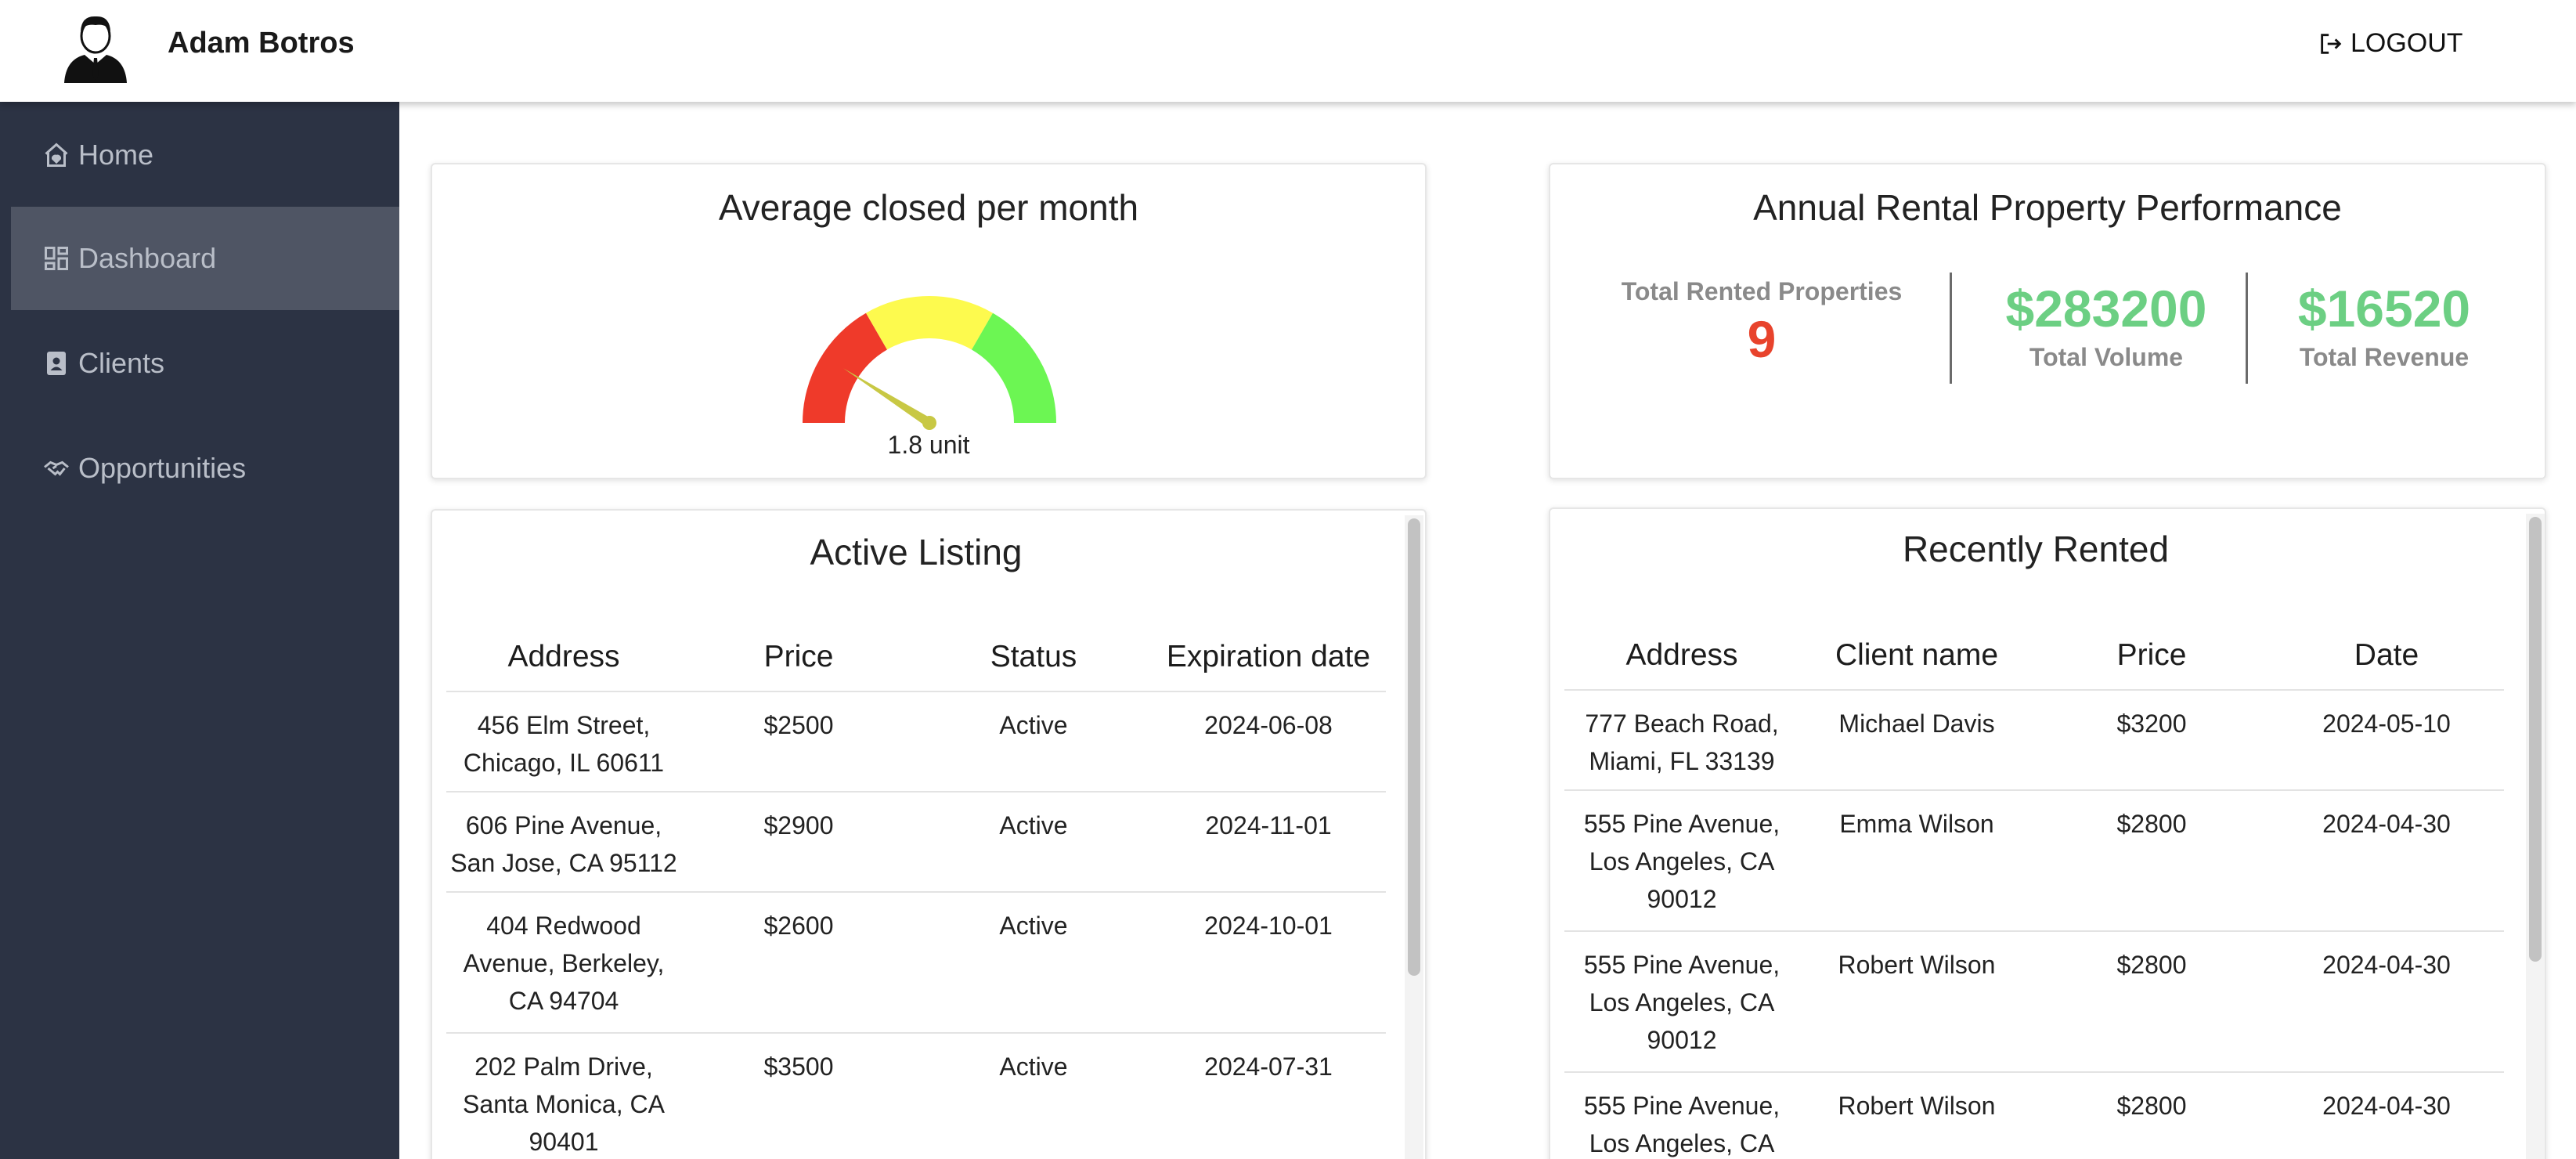  I want to click on column-header: Date, so click(2386, 655).